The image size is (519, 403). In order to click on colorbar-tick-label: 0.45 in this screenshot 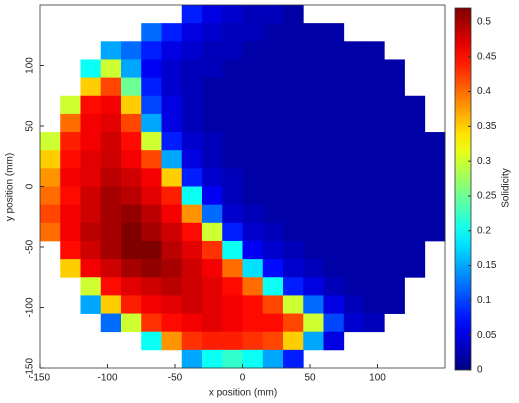, I will do `click(487, 56)`.